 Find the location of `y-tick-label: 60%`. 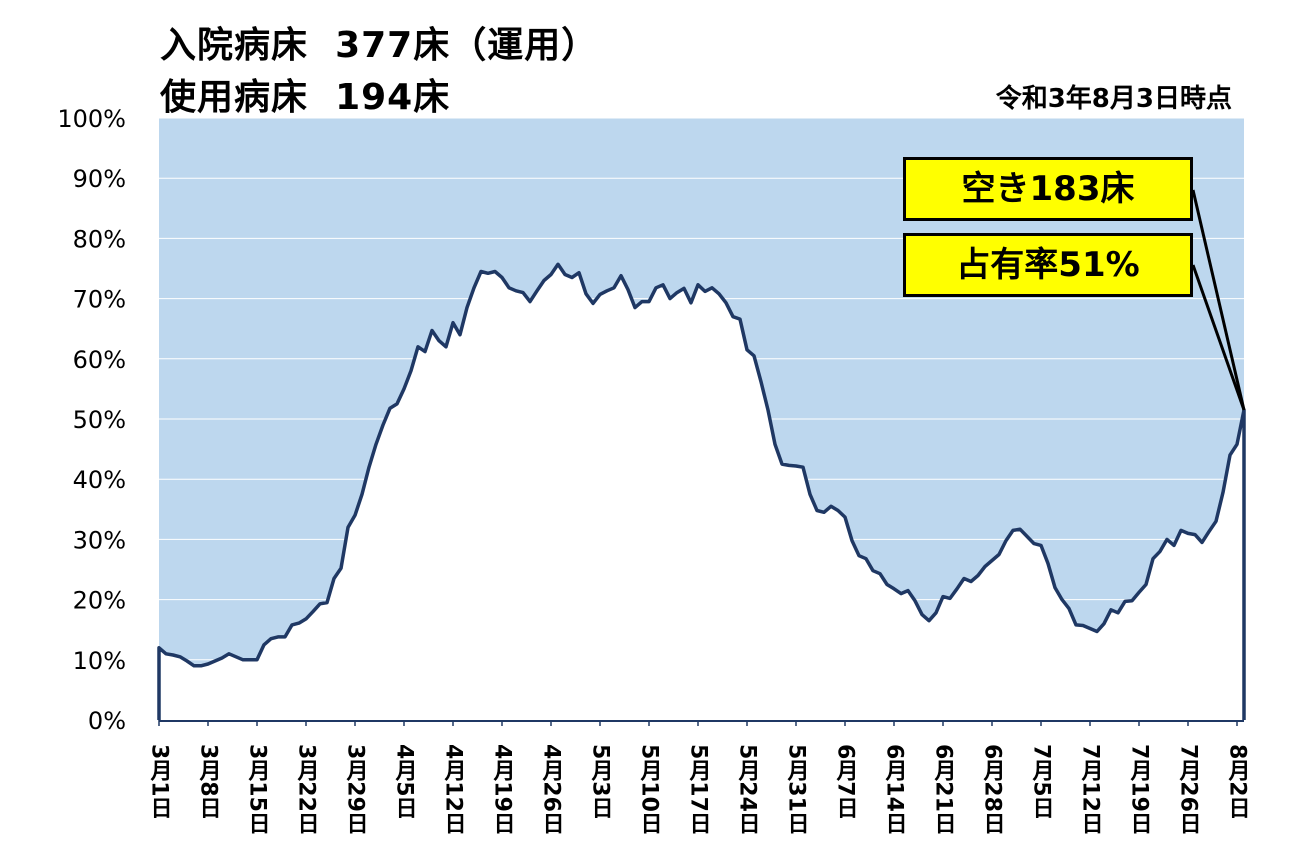

y-tick-label: 60% is located at coordinates (99, 360).